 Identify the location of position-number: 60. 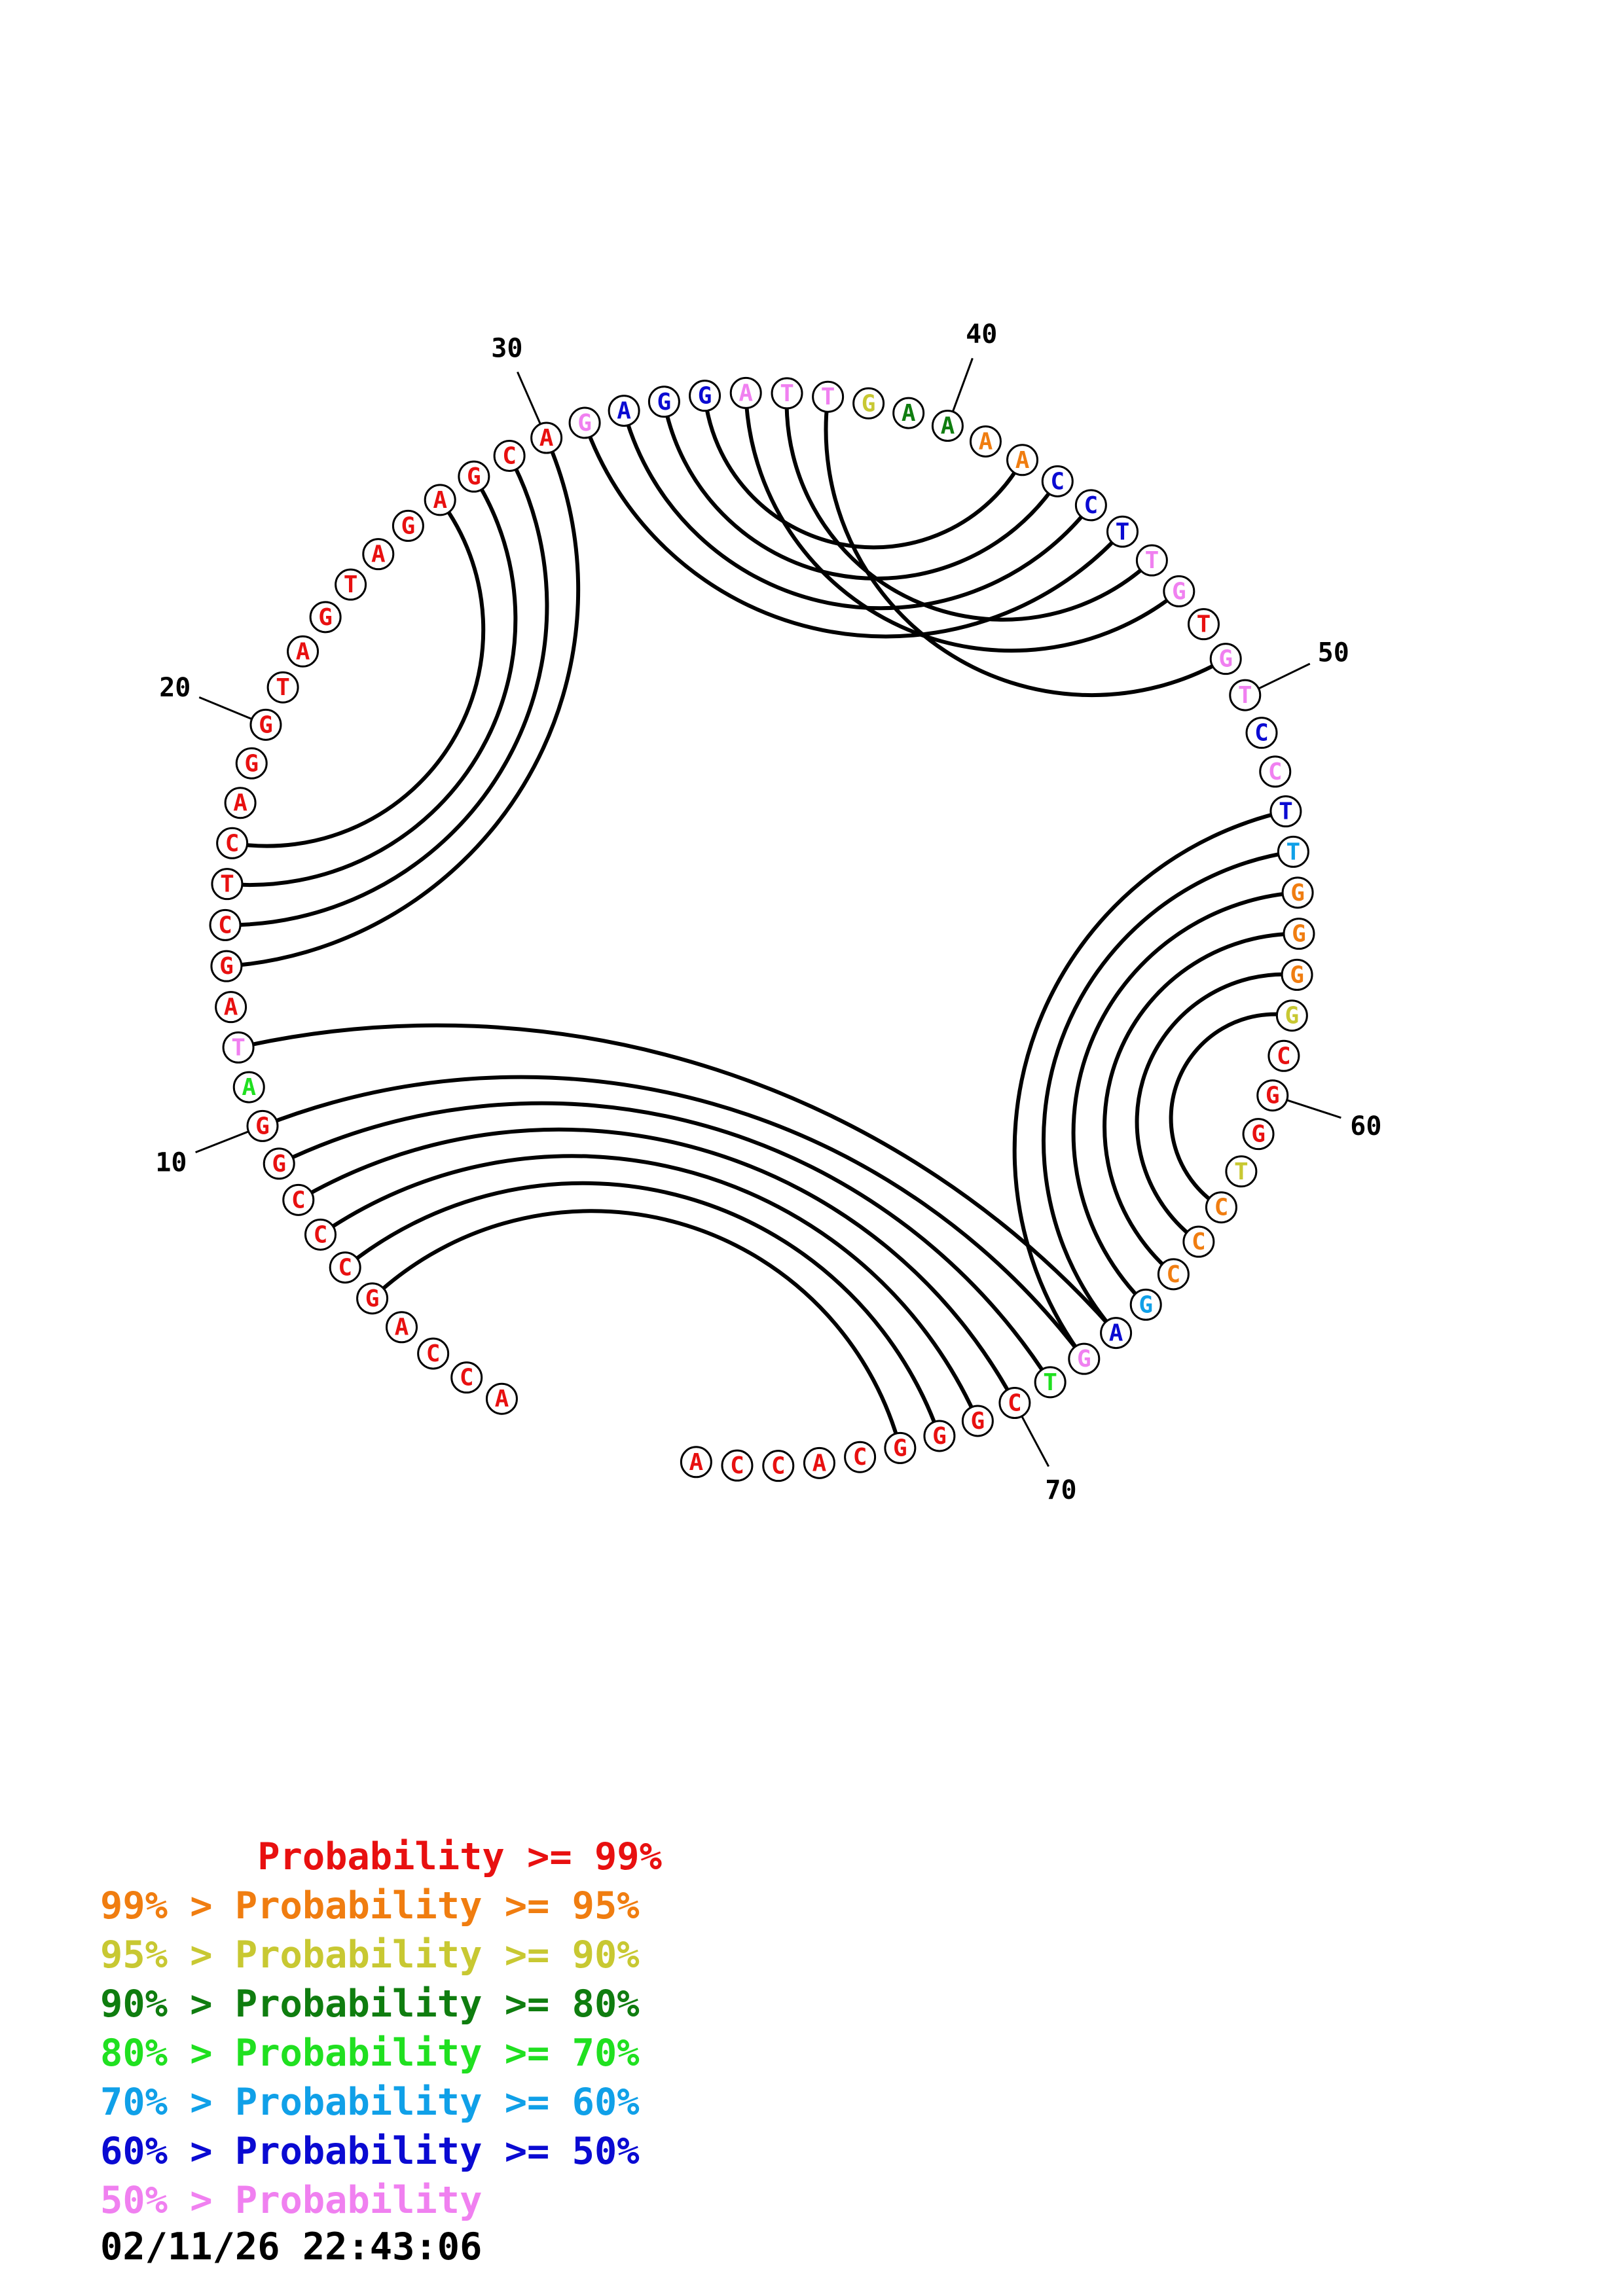
(1365, 1126).